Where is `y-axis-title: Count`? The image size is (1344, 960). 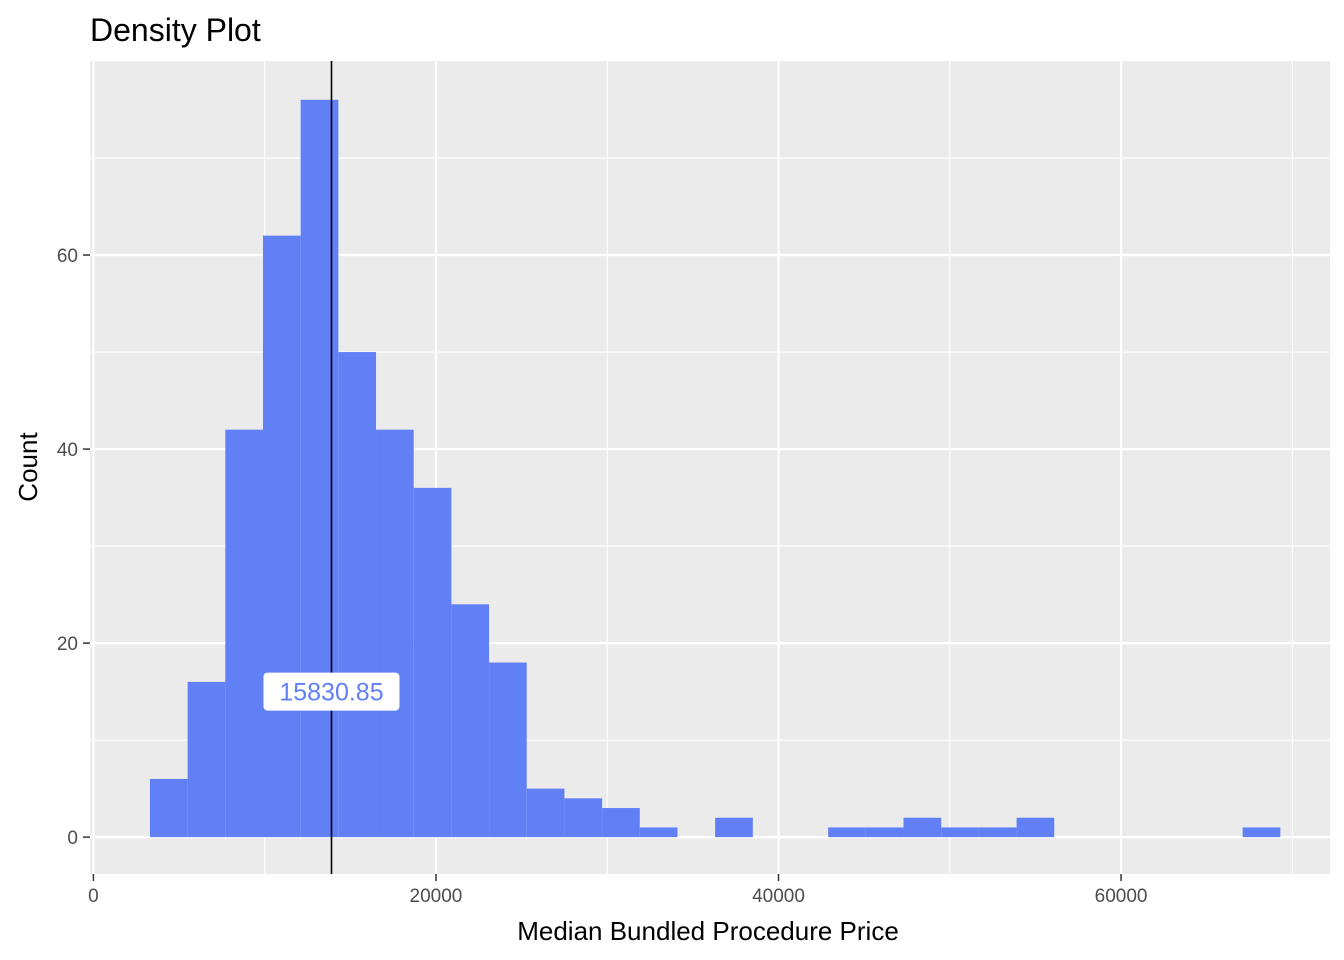 y-axis-title: Count is located at coordinates (28, 467).